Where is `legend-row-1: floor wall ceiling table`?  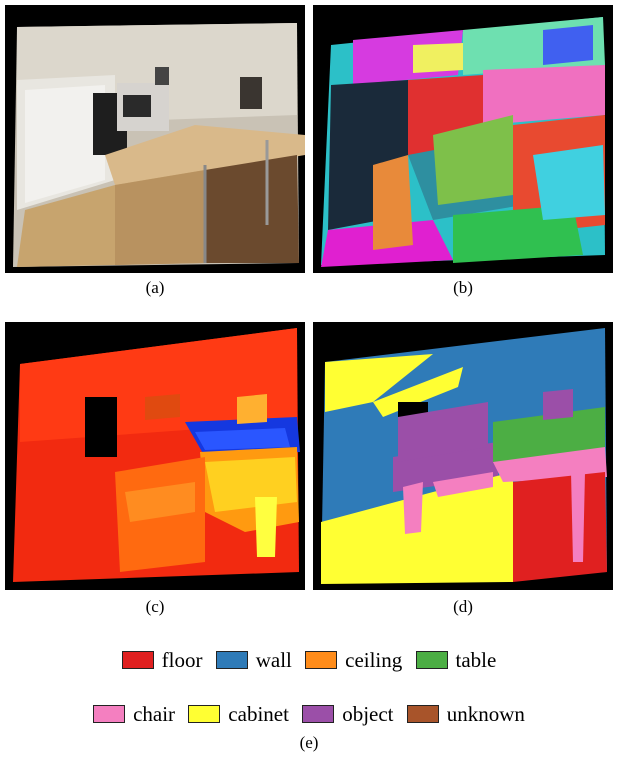 legend-row-1: floor wall ceiling table is located at coordinates (309, 660).